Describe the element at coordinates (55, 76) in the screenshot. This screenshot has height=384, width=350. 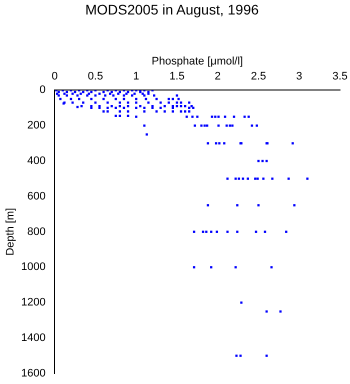
I see `x-tick-label: 0` at that location.